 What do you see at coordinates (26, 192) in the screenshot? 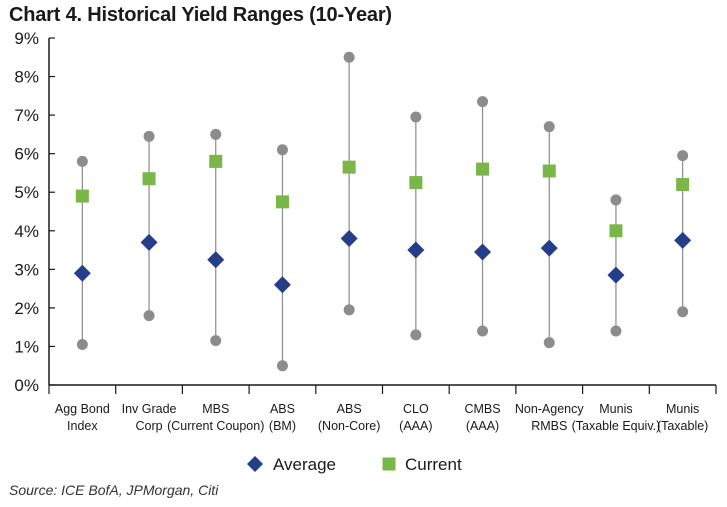
I see `y-tick-label: 5%` at bounding box center [26, 192].